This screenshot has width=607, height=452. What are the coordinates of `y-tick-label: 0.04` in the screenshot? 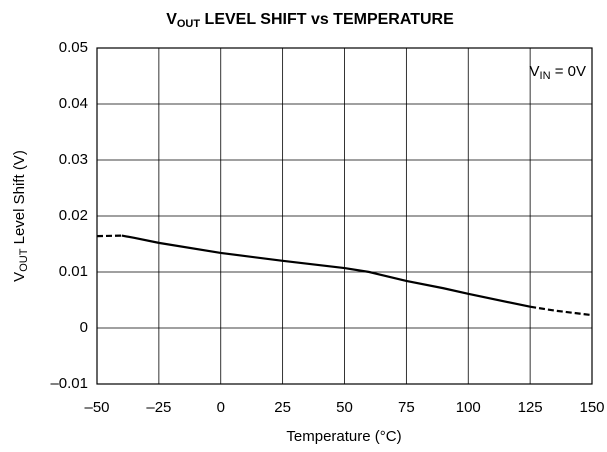 It's located at (73, 103).